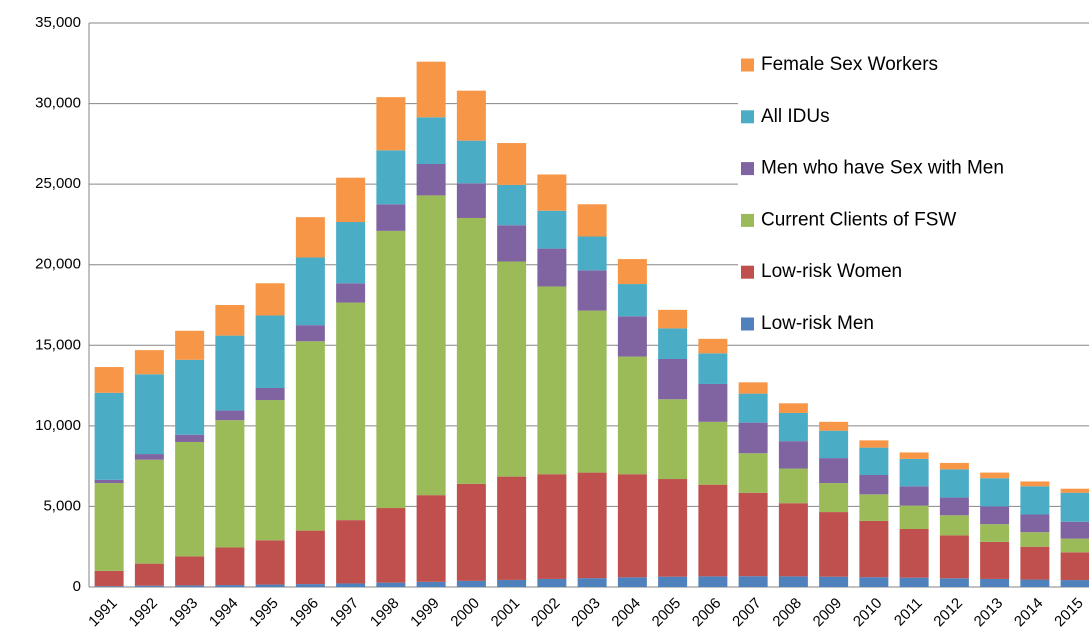 Image resolution: width=1089 pixels, height=641 pixels. I want to click on x-tick-label: 1995, so click(264, 613).